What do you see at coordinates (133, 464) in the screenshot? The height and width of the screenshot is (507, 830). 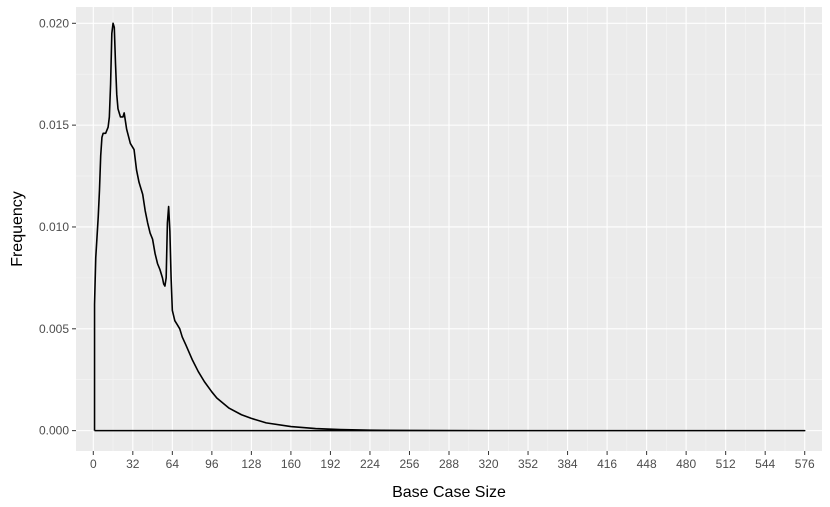 I see `x-tick-label: 32` at bounding box center [133, 464].